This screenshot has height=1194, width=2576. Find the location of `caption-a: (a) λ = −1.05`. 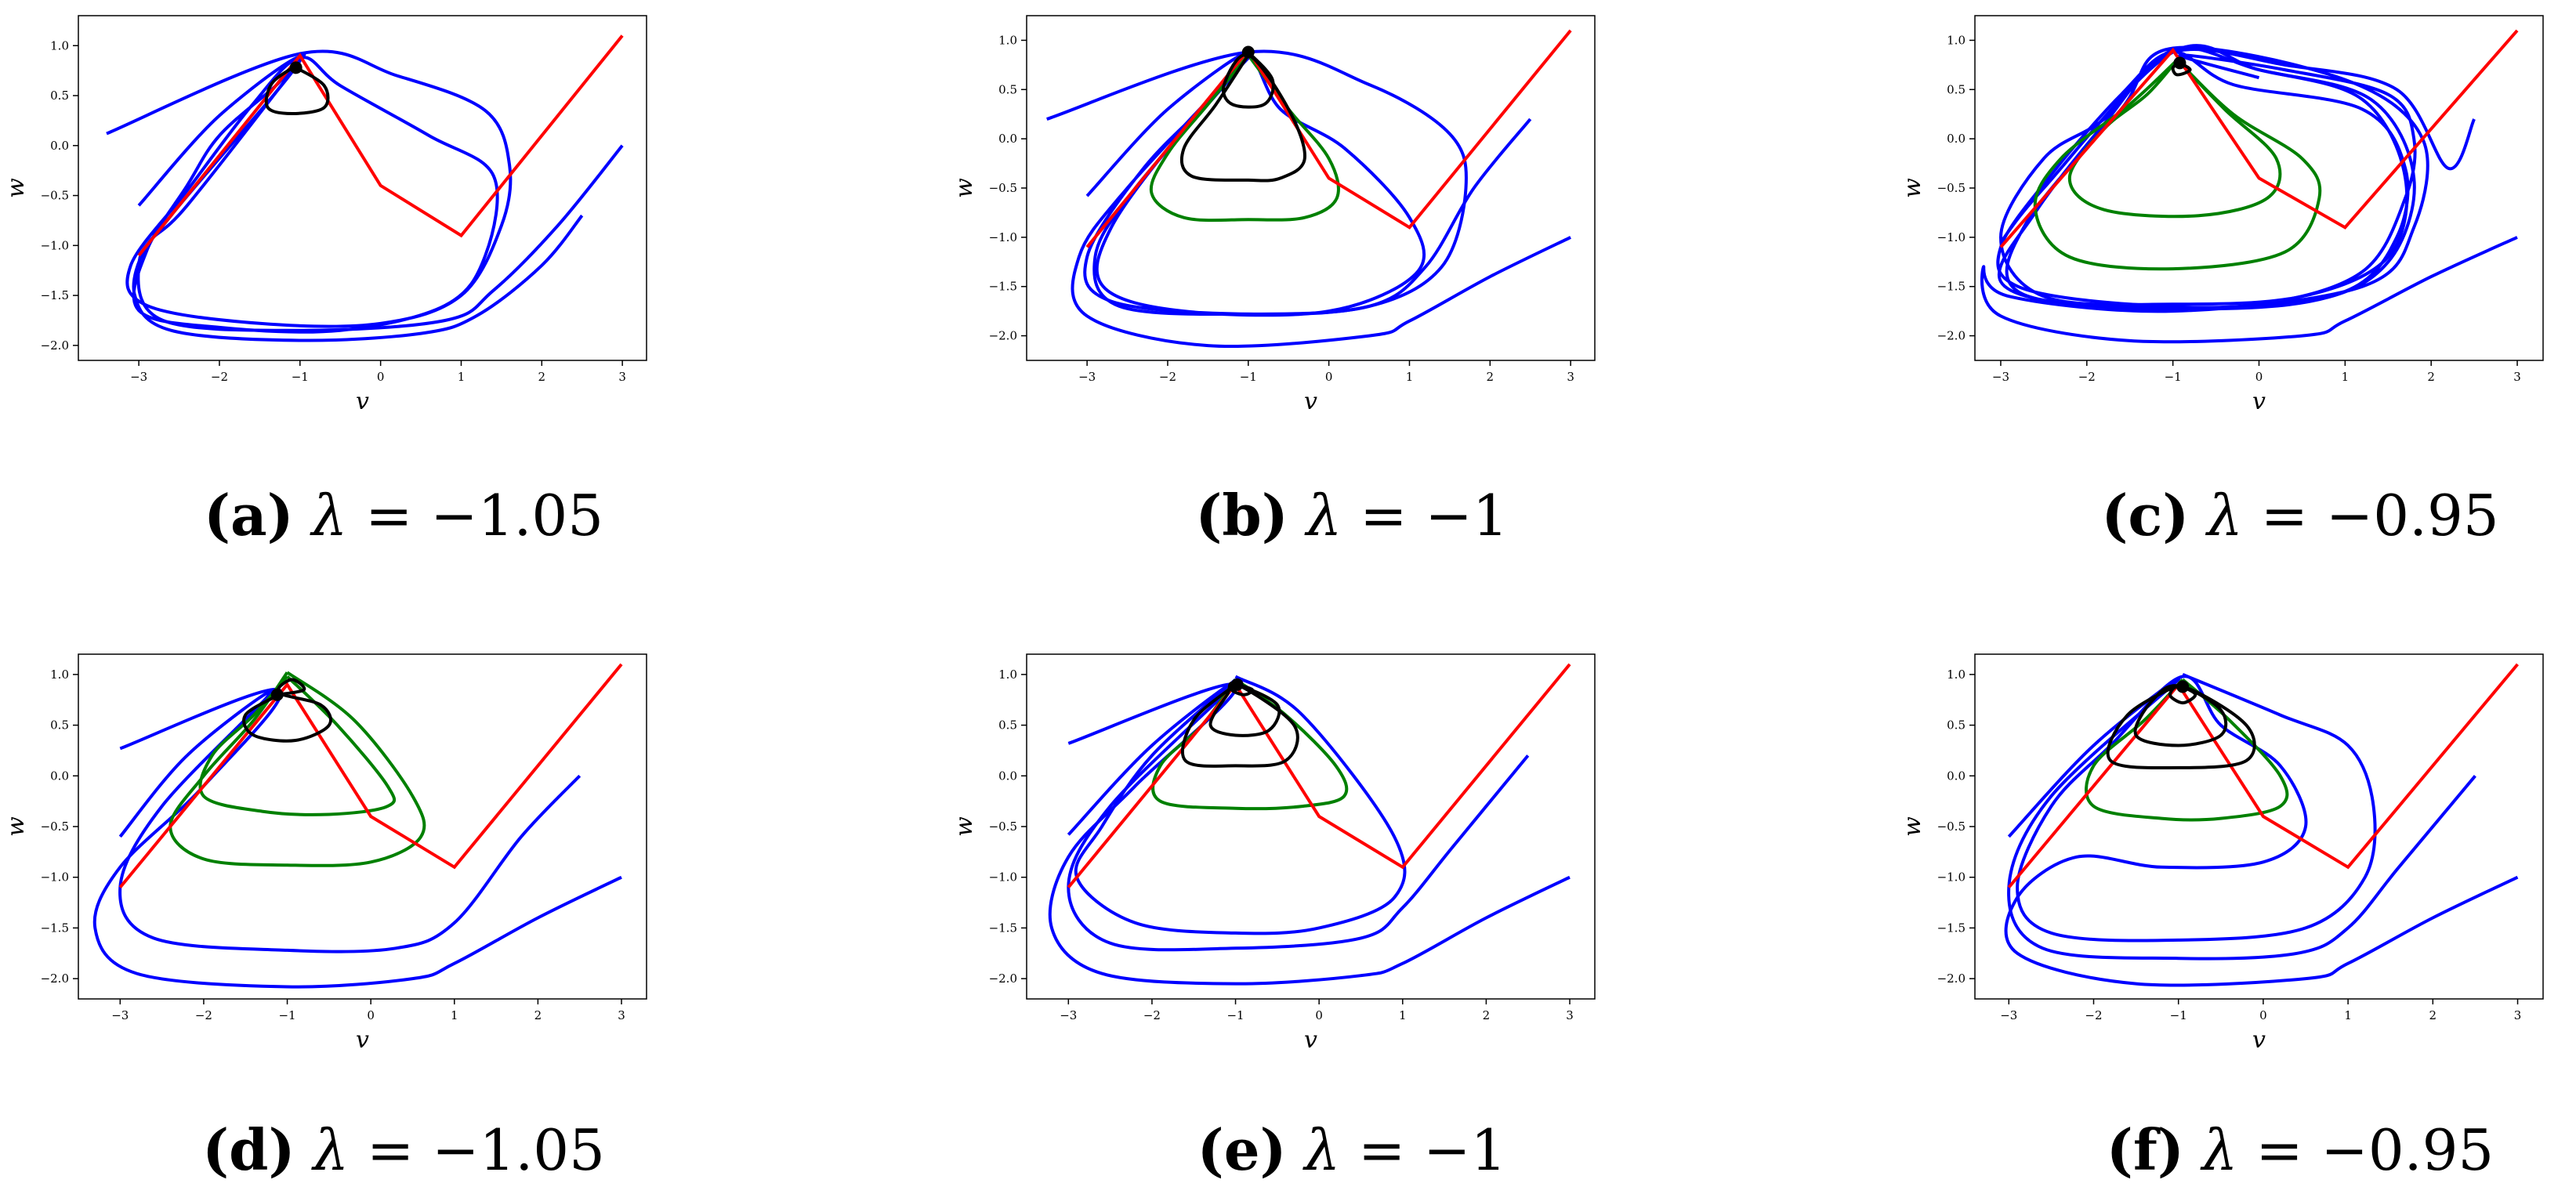

caption-a: (a) λ = −1.05 is located at coordinates (403, 515).